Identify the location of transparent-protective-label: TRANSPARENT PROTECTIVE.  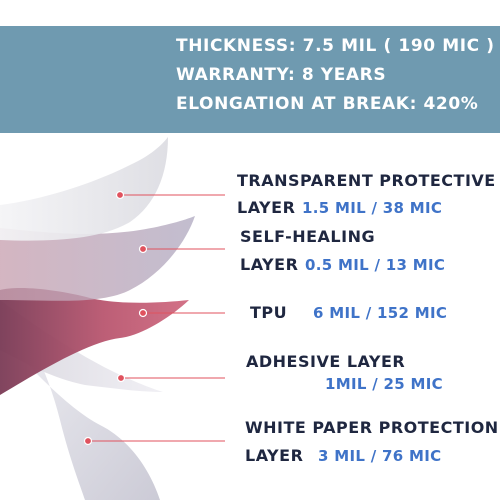
(366, 180).